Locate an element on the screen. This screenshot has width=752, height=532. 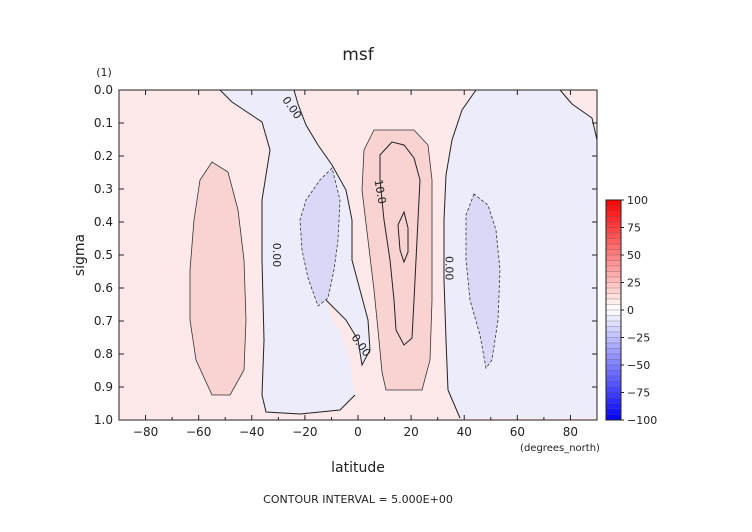
colorbar-label: −25 is located at coordinates (638, 338).